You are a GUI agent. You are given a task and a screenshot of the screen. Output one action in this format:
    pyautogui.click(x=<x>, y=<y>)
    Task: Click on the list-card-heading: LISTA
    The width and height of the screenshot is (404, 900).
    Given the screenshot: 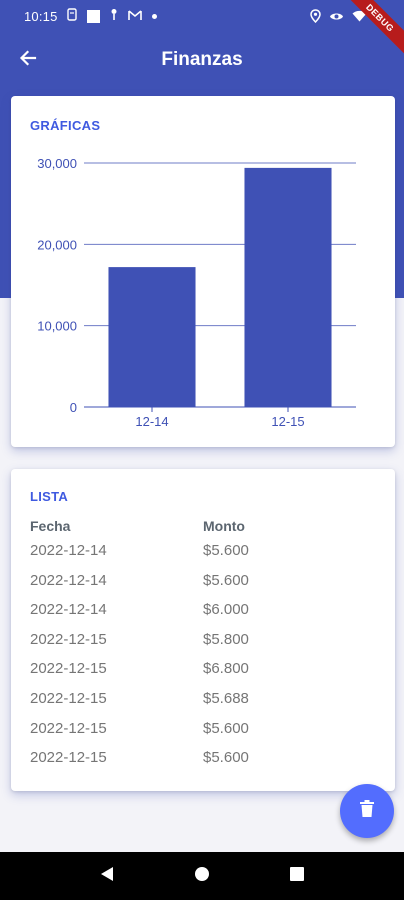 What is the action you would take?
    pyautogui.click(x=49, y=496)
    